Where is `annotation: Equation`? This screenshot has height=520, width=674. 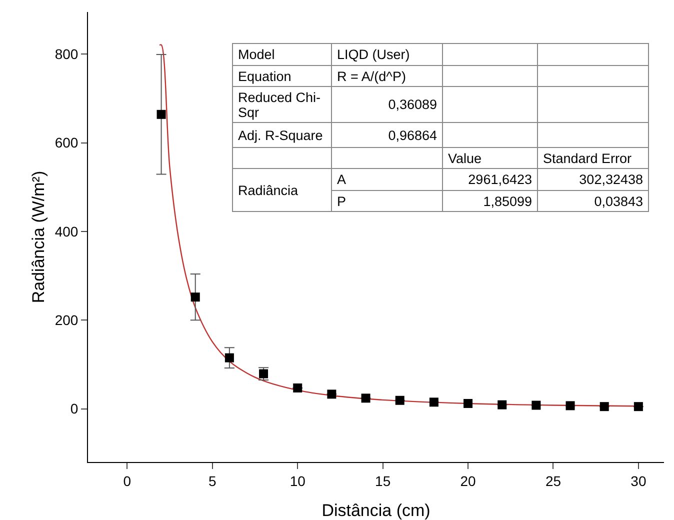
annotation: Equation is located at coordinates (282, 76).